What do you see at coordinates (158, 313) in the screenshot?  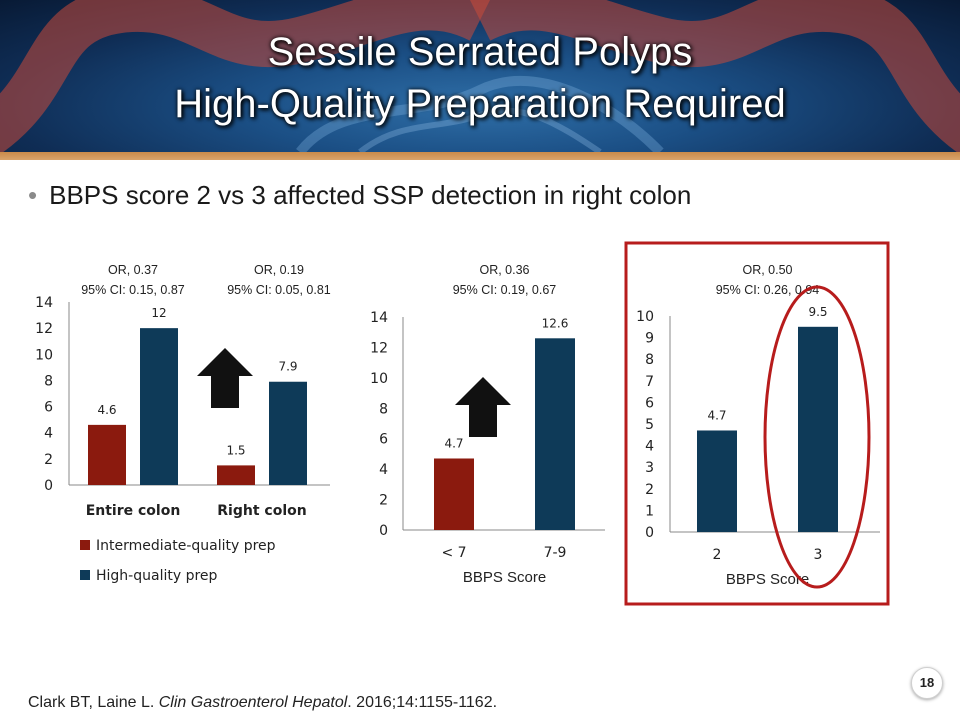 I see `data-label: 12` at bounding box center [158, 313].